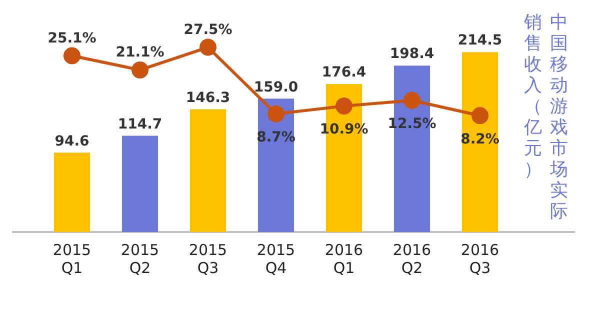 This screenshot has height=328, width=609. I want to click on x-tick-label: 2015 Q3, so click(208, 258).